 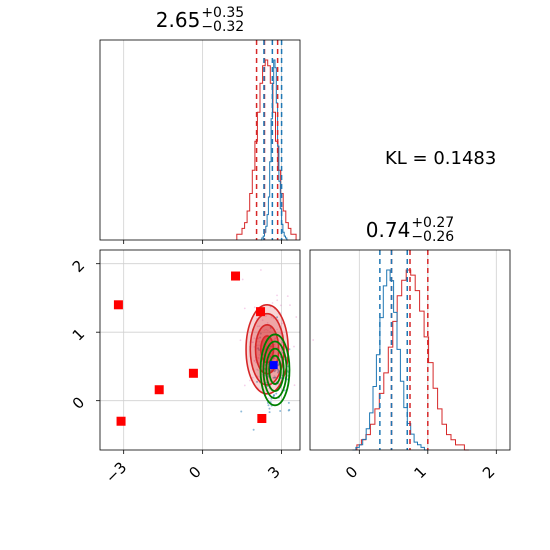 What do you see at coordinates (116, 472) in the screenshot?
I see `joint-x-tick-label-0: −3` at bounding box center [116, 472].